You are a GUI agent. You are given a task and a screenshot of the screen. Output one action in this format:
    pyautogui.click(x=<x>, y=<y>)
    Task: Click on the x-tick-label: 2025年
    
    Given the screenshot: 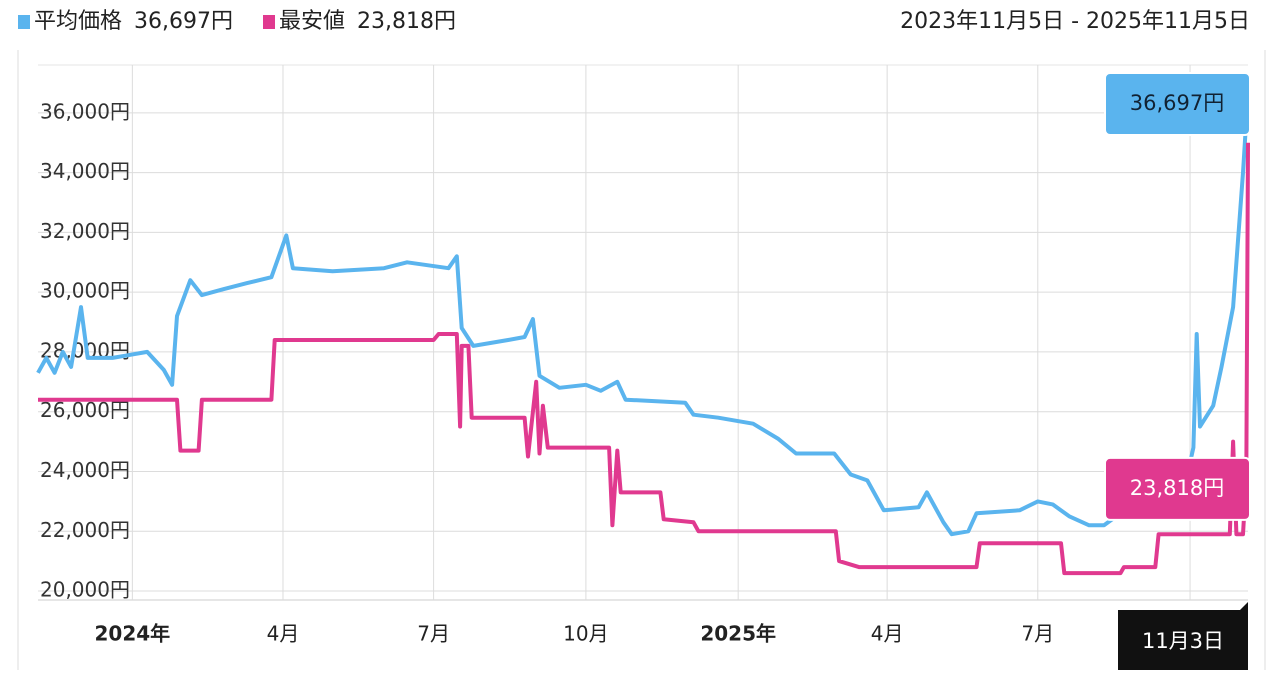 What is the action you would take?
    pyautogui.click(x=738, y=634)
    